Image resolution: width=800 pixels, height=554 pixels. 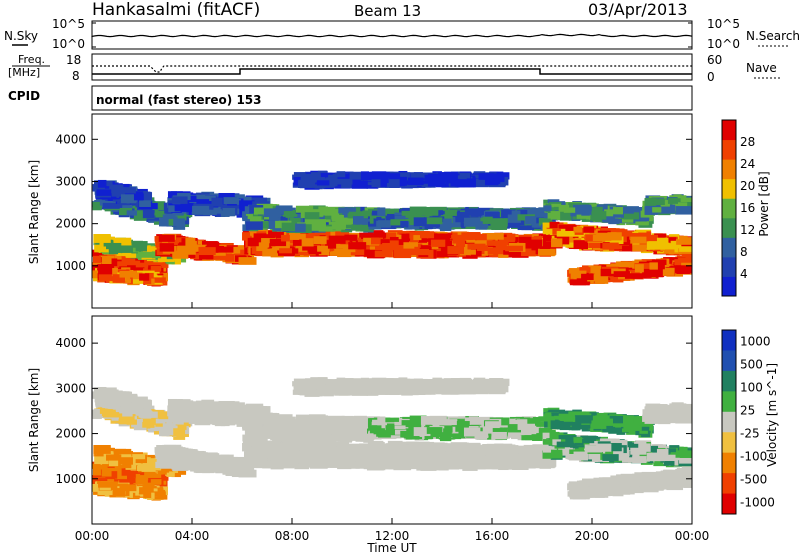 What do you see at coordinates (729, 227) in the screenshot?
I see `power-colorbar-swatch` at bounding box center [729, 227].